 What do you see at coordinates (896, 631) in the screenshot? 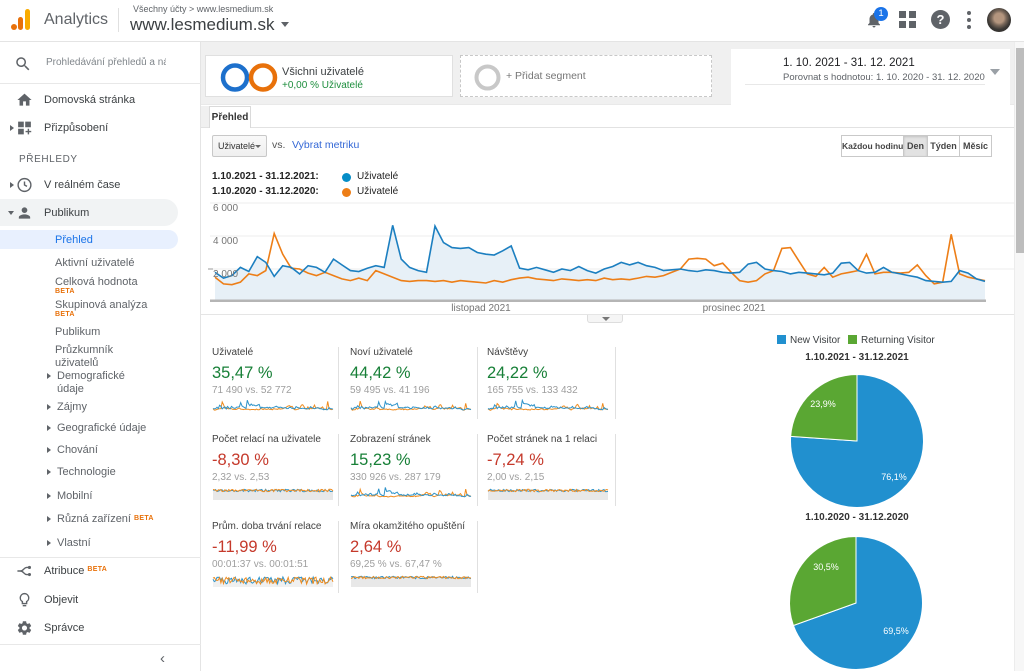
I see `svg-text: 69,5%` at bounding box center [896, 631].